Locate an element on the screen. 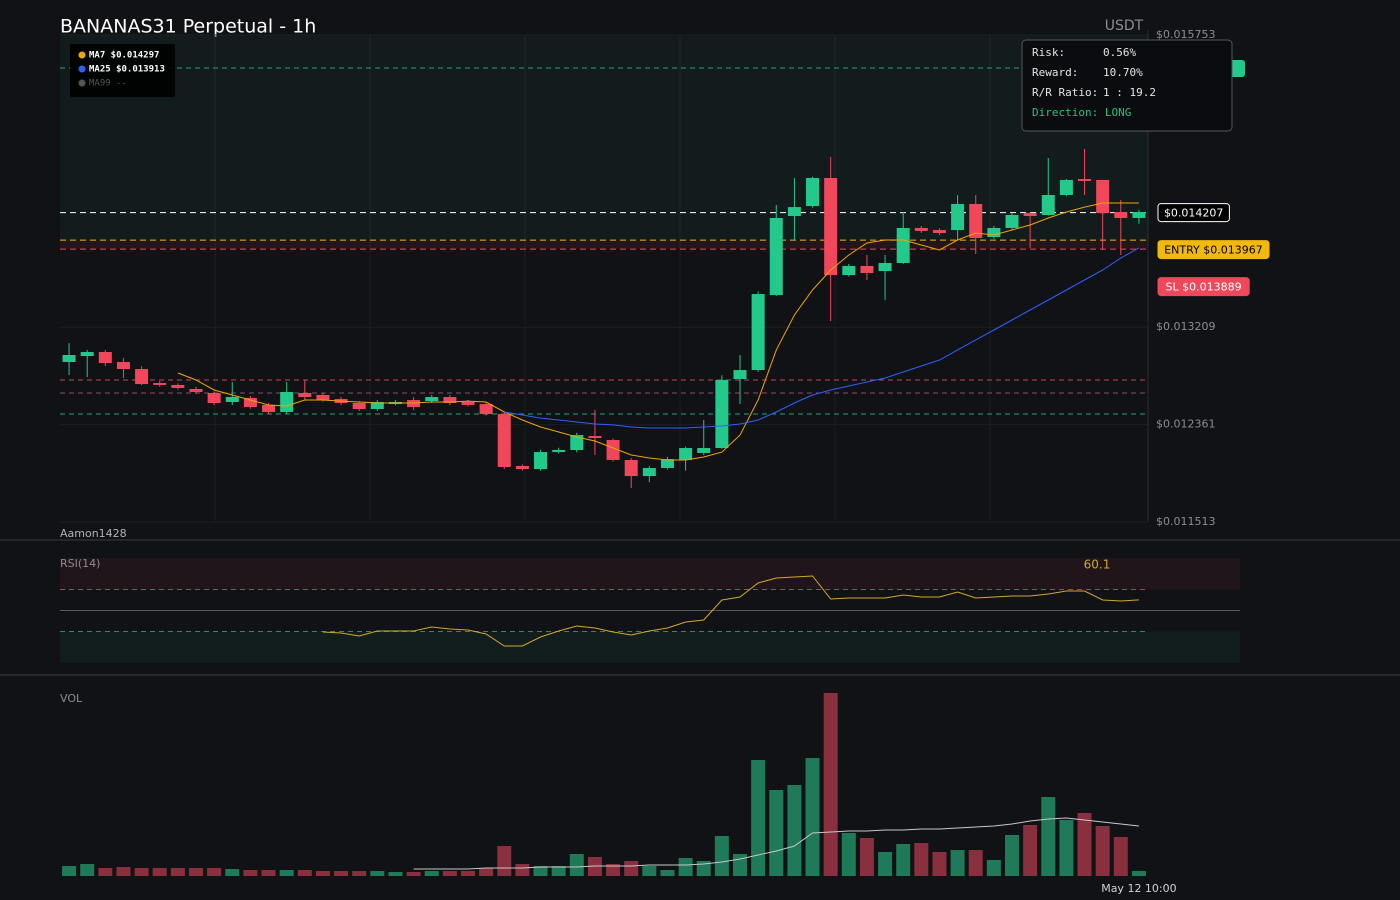  y-tick-label: $0.015753 is located at coordinates (1186, 34).